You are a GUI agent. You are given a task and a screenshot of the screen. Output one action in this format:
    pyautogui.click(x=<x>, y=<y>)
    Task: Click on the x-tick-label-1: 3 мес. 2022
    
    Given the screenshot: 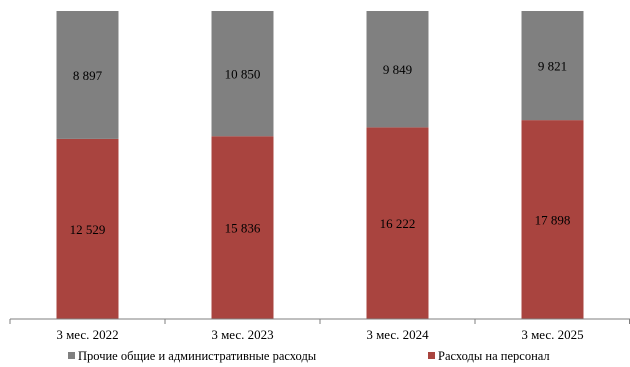 What is the action you would take?
    pyautogui.click(x=87, y=334)
    